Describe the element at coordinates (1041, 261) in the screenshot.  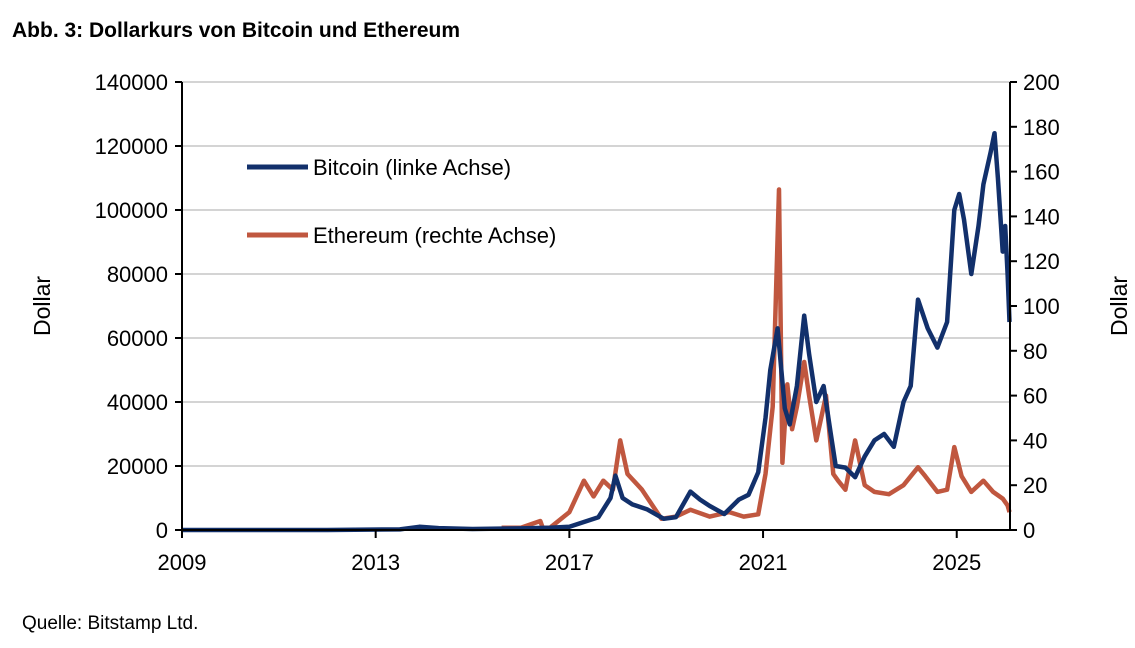
I see `y-tick-label-right: 120` at that location.